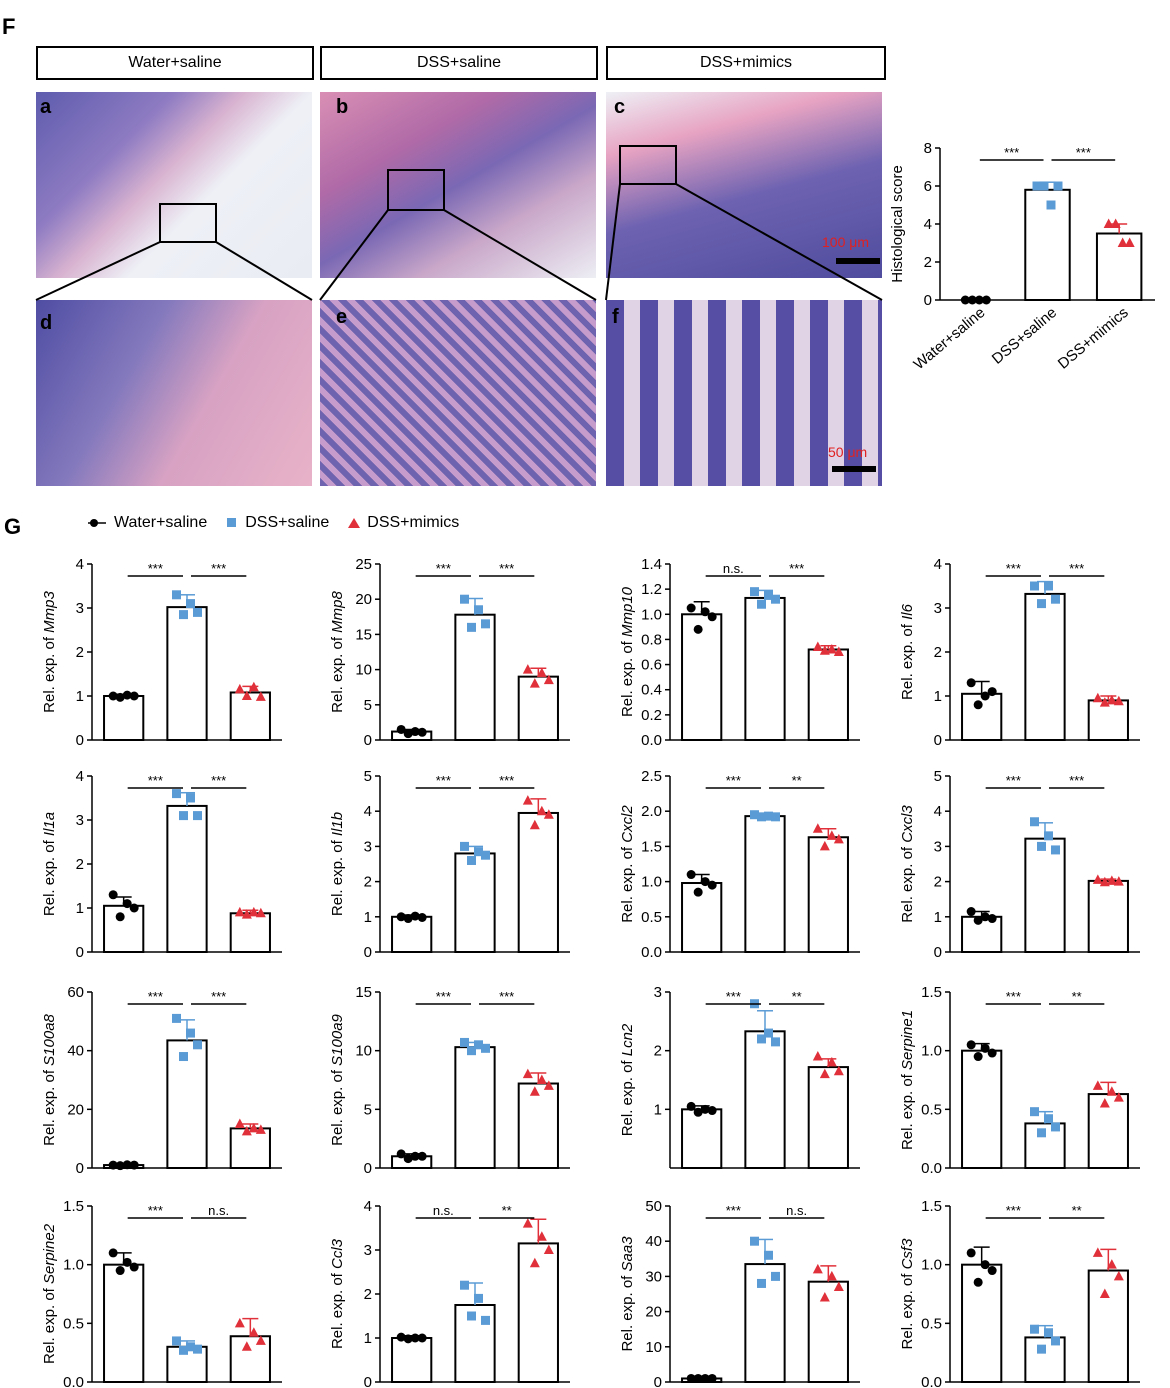 The width and height of the screenshot is (1170, 1388). What do you see at coordinates (651, 846) in the screenshot?
I see `y-tick-label: 1.5` at bounding box center [651, 846].